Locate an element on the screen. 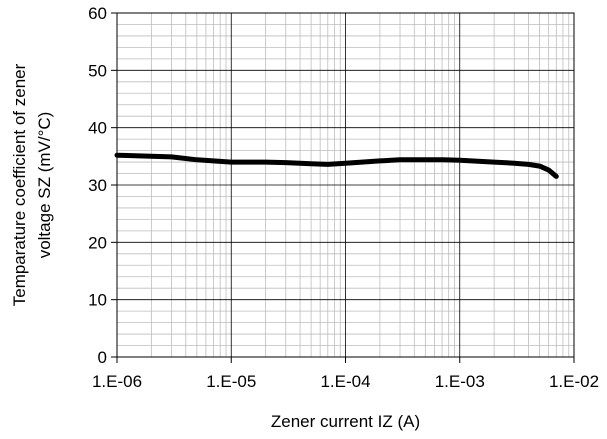  y-axis-ticks: 0 10 20 30 40 50 60 is located at coordinates (102, 185).